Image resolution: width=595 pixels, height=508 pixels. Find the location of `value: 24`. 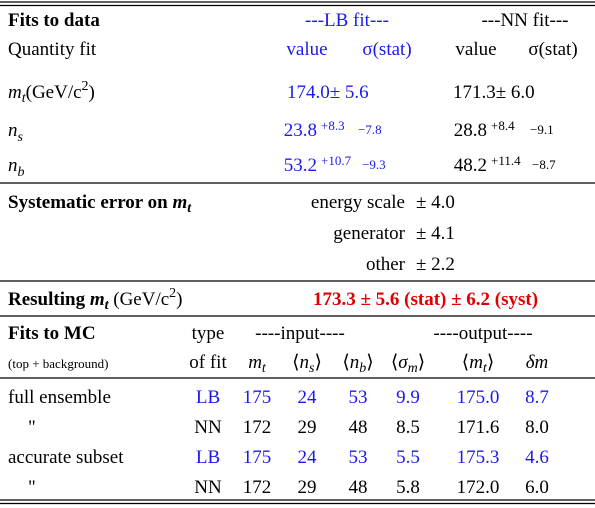

value: 24 is located at coordinates (308, 397).